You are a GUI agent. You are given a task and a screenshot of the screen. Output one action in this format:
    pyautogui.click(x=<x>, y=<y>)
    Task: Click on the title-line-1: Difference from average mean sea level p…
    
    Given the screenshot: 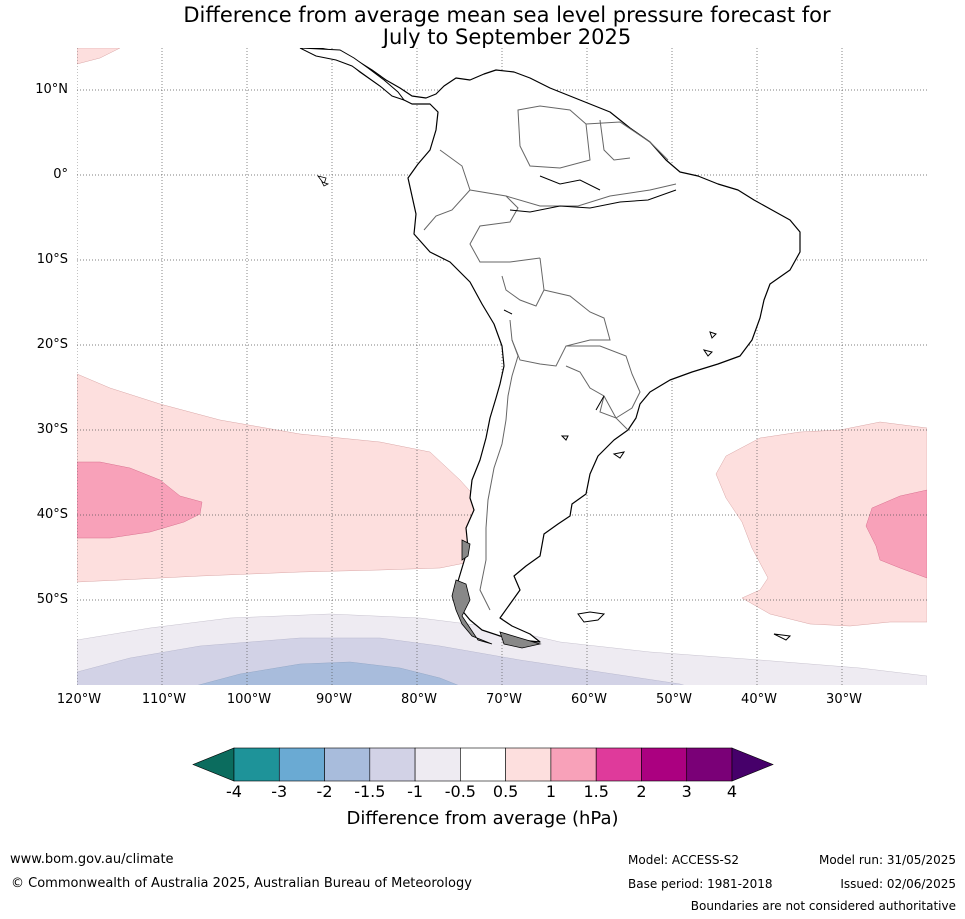 What is the action you would take?
    pyautogui.click(x=507, y=15)
    